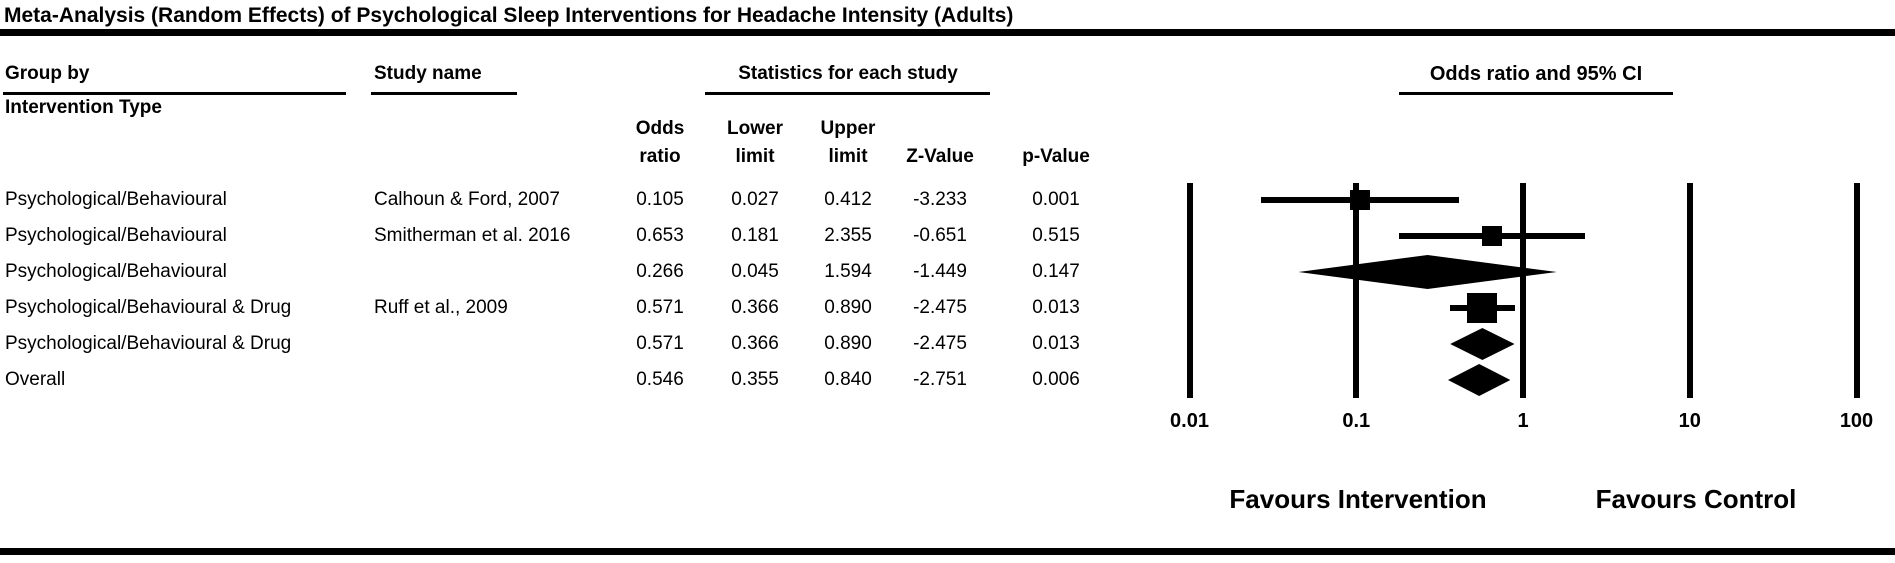  Describe the element at coordinates (848, 379) in the screenshot. I see `cell-upper-limit: 0.840` at that location.